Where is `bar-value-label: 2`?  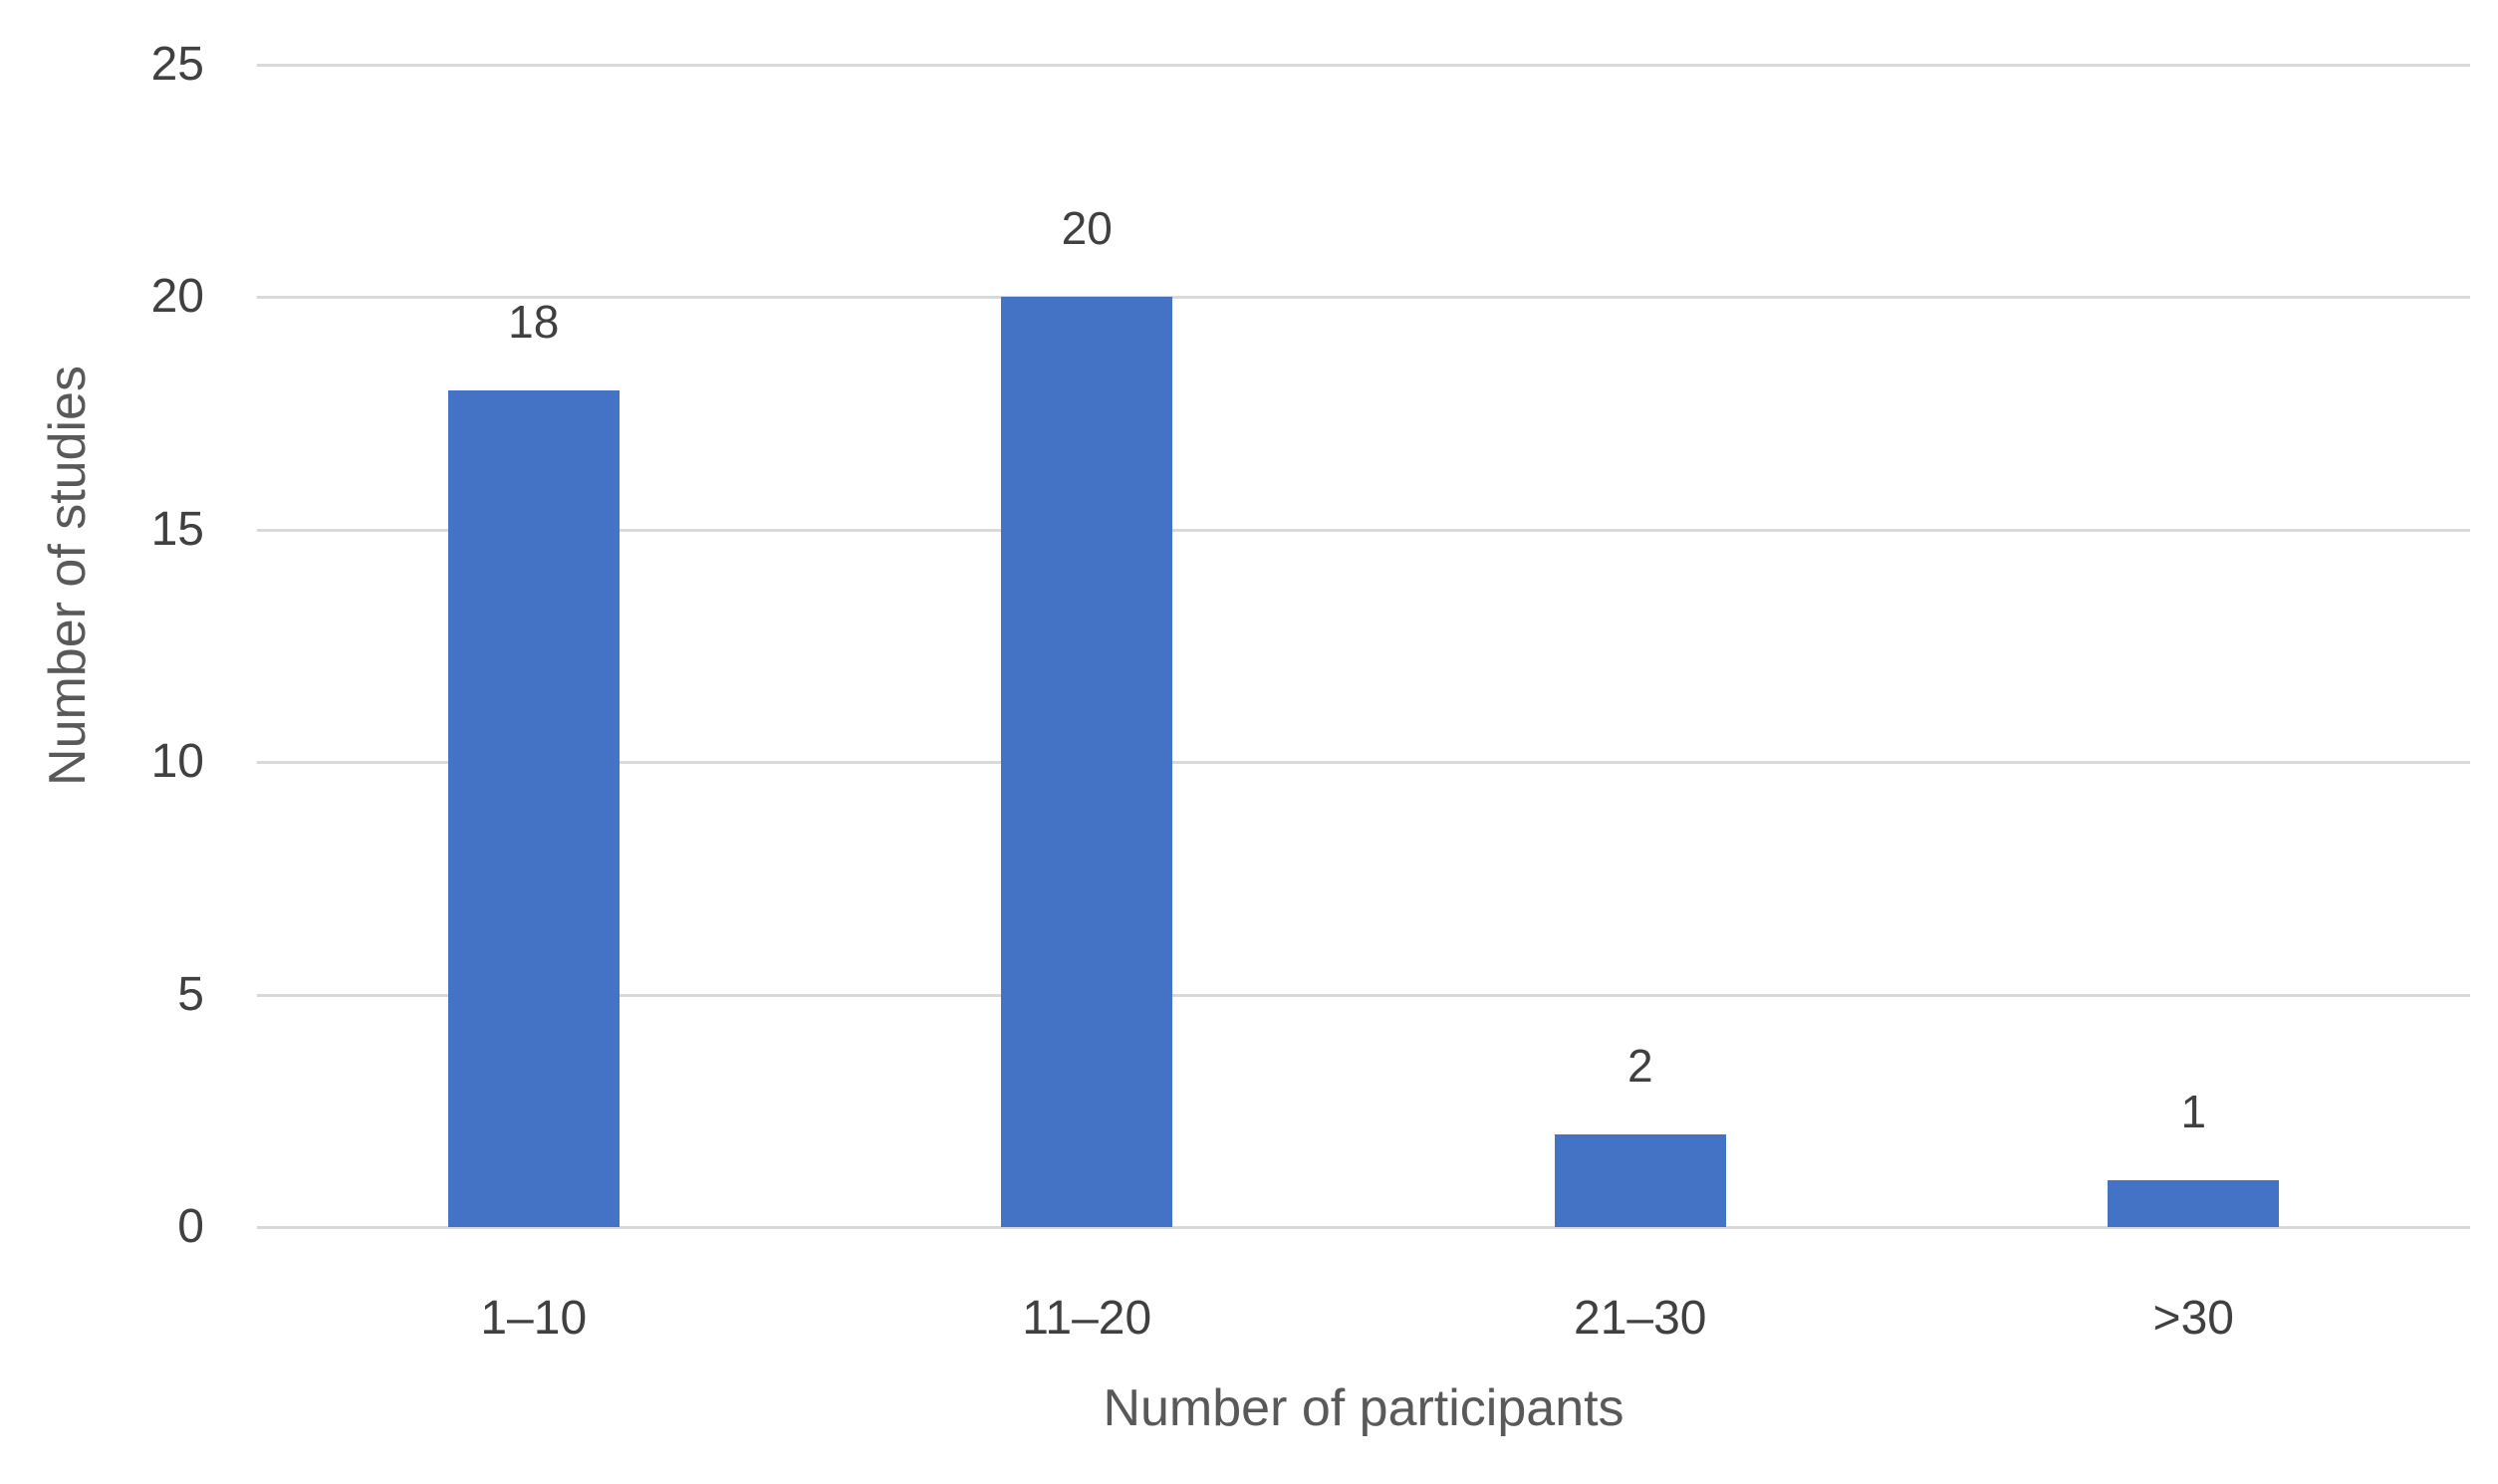 bar-value-label: 2 is located at coordinates (1639, 1065).